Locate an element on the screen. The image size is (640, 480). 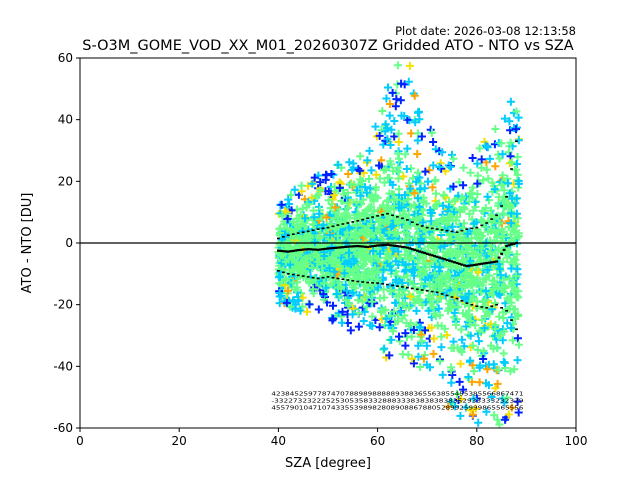
series-lower-percentile is located at coordinates (397, 300).